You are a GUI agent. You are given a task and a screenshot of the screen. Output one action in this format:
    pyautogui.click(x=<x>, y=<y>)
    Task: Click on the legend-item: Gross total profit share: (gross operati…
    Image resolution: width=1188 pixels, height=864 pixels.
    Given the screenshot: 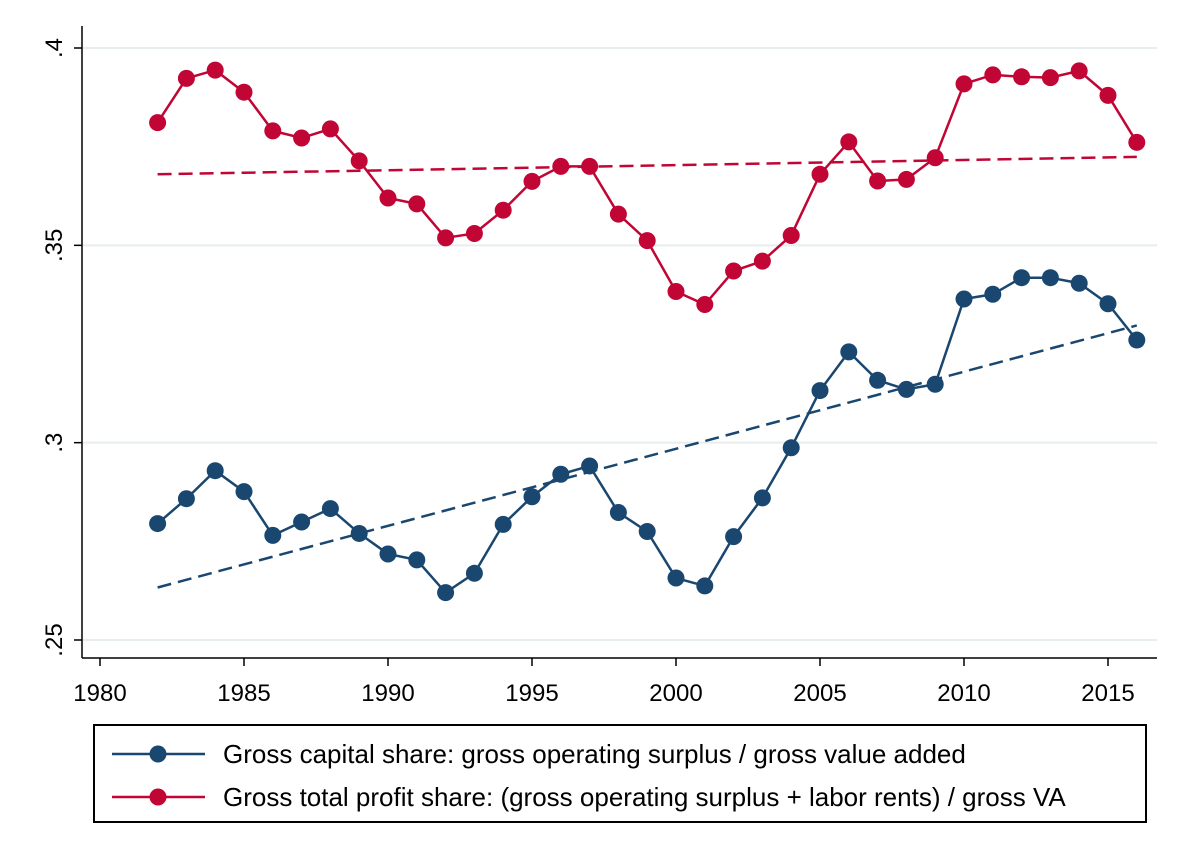 What is the action you would take?
    pyautogui.click(x=589, y=797)
    